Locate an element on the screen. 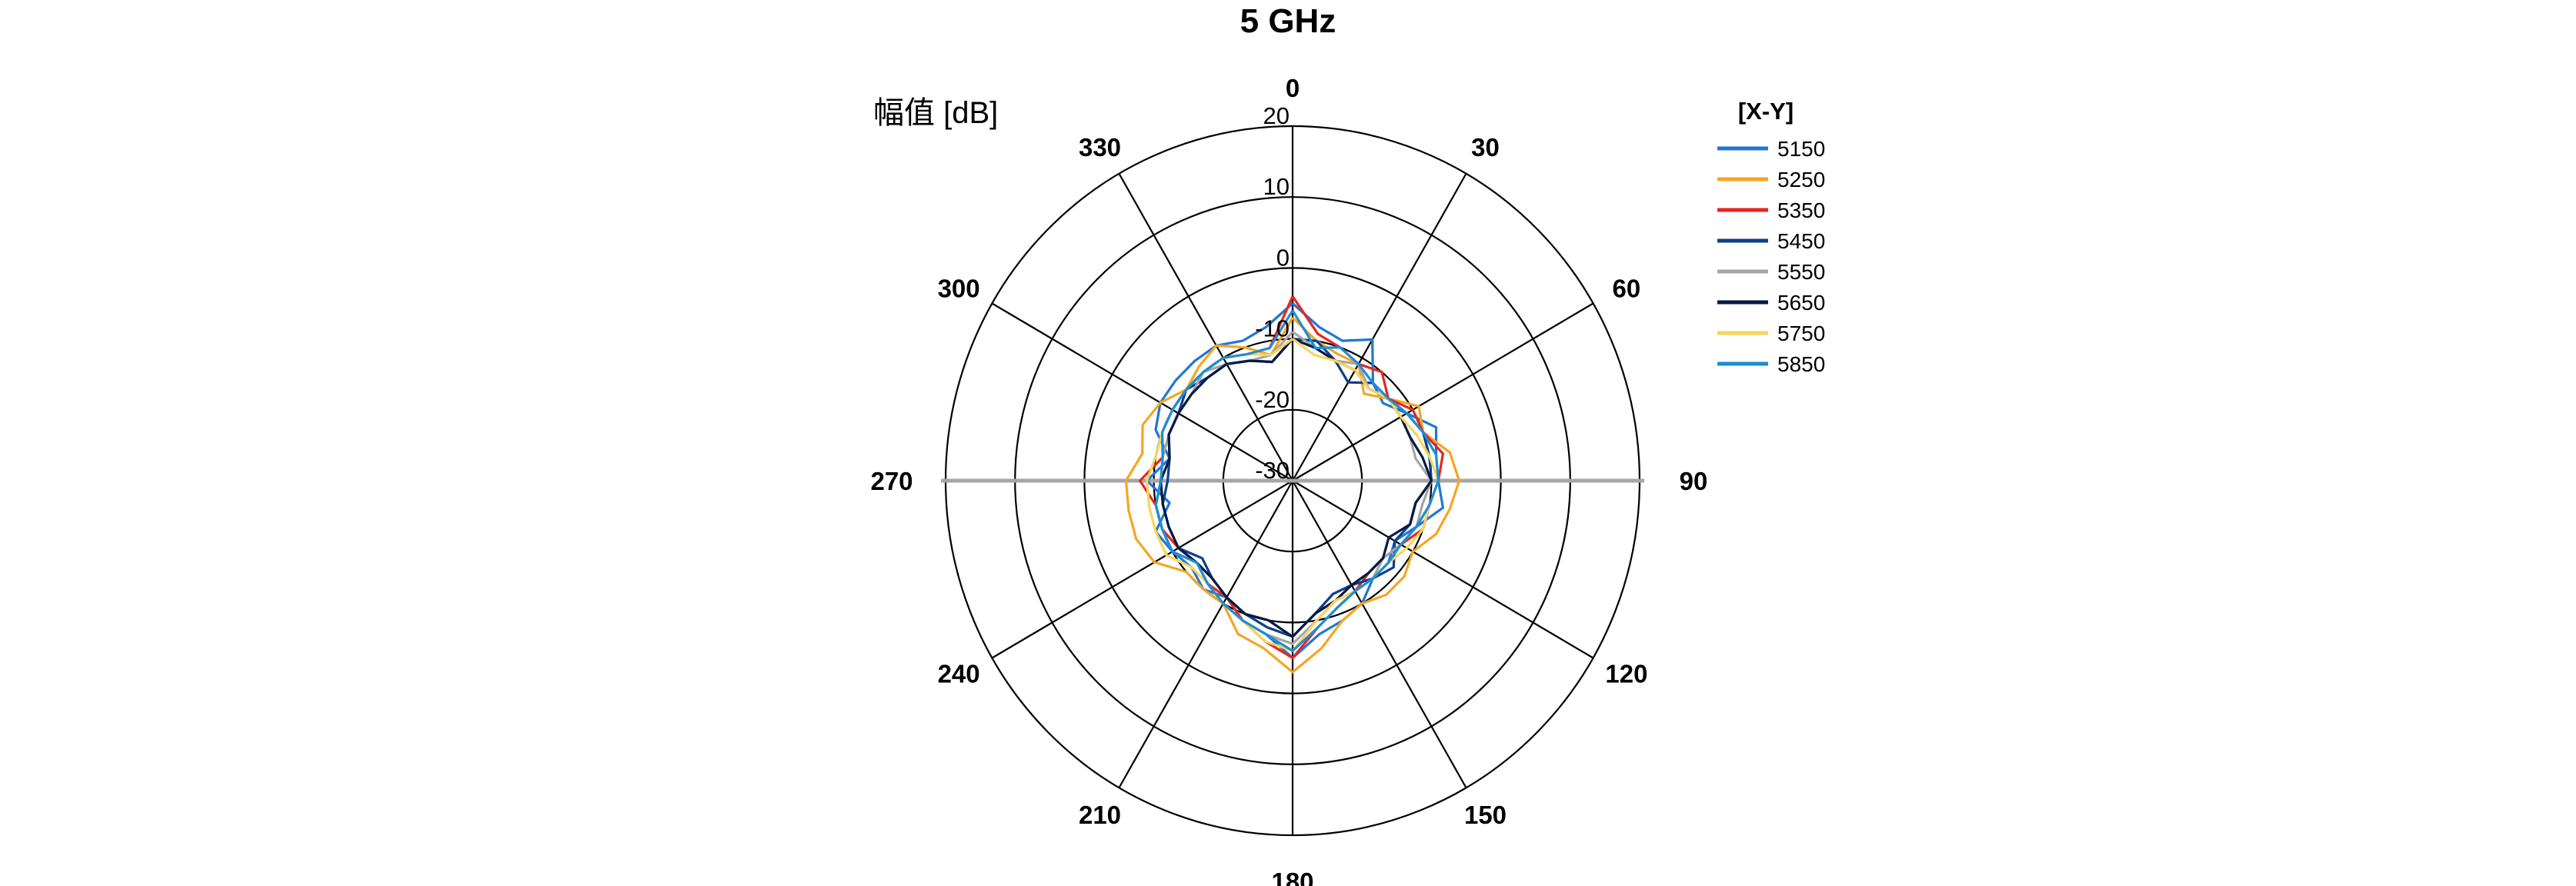 The image size is (2576, 886). radial-tick-label: 20 is located at coordinates (1276, 115).